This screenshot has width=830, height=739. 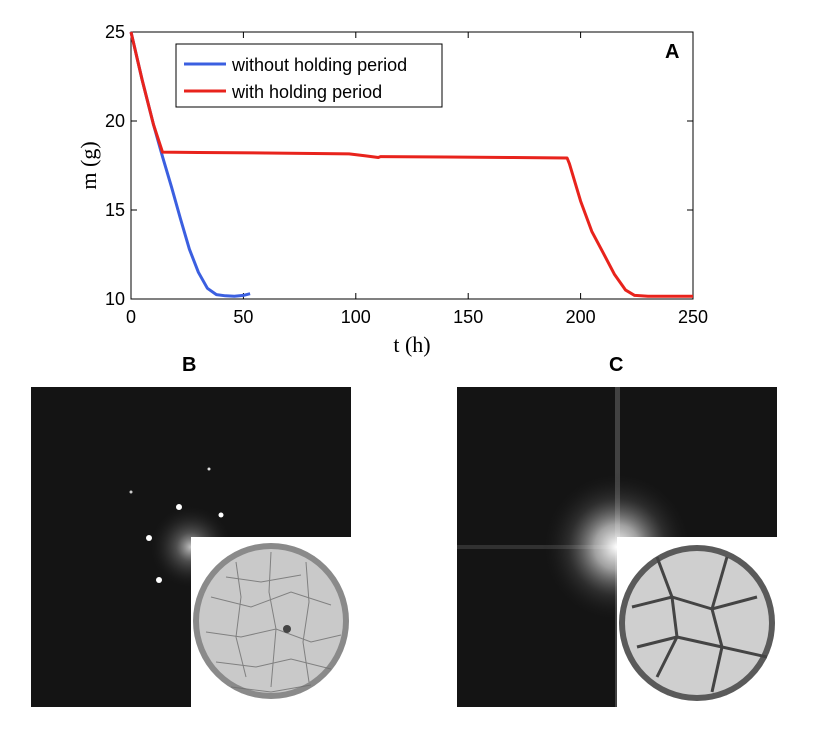 I want to click on panel-c-label: C, so click(x=616, y=365).